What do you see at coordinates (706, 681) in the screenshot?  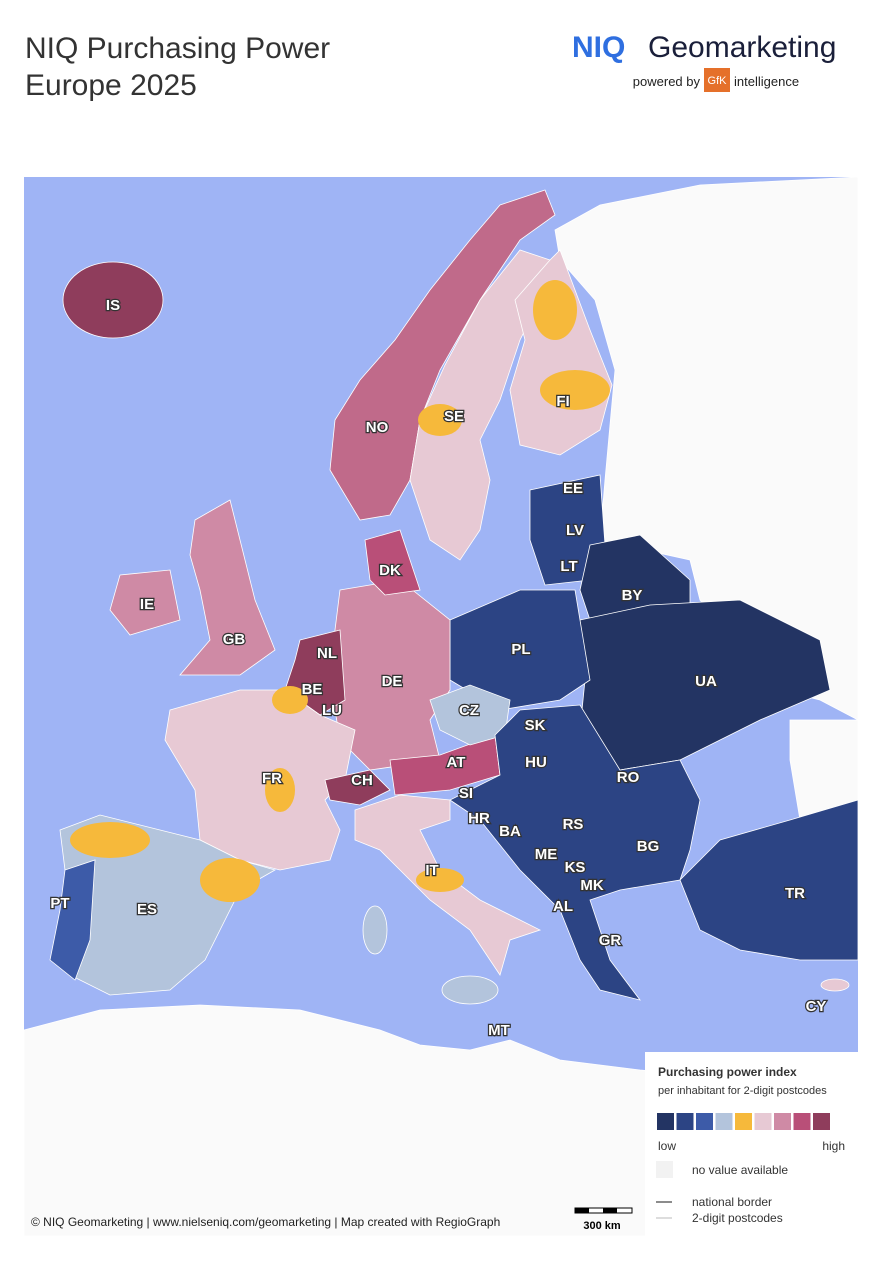 I see `country-label: UA` at bounding box center [706, 681].